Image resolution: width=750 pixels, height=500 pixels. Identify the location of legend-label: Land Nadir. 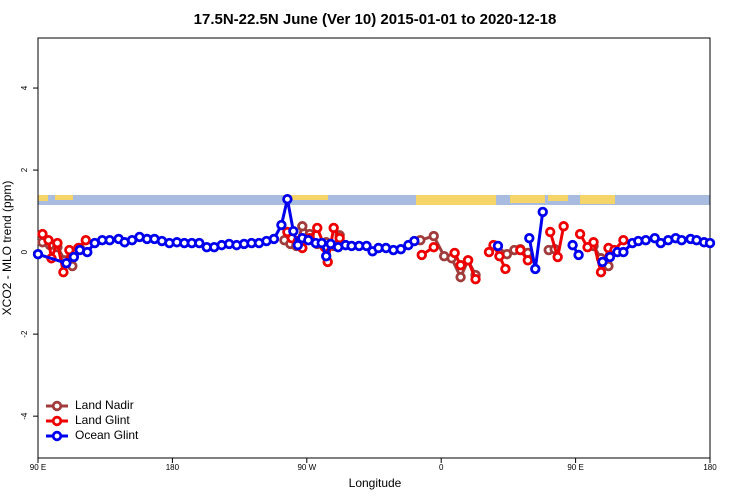
(104, 405).